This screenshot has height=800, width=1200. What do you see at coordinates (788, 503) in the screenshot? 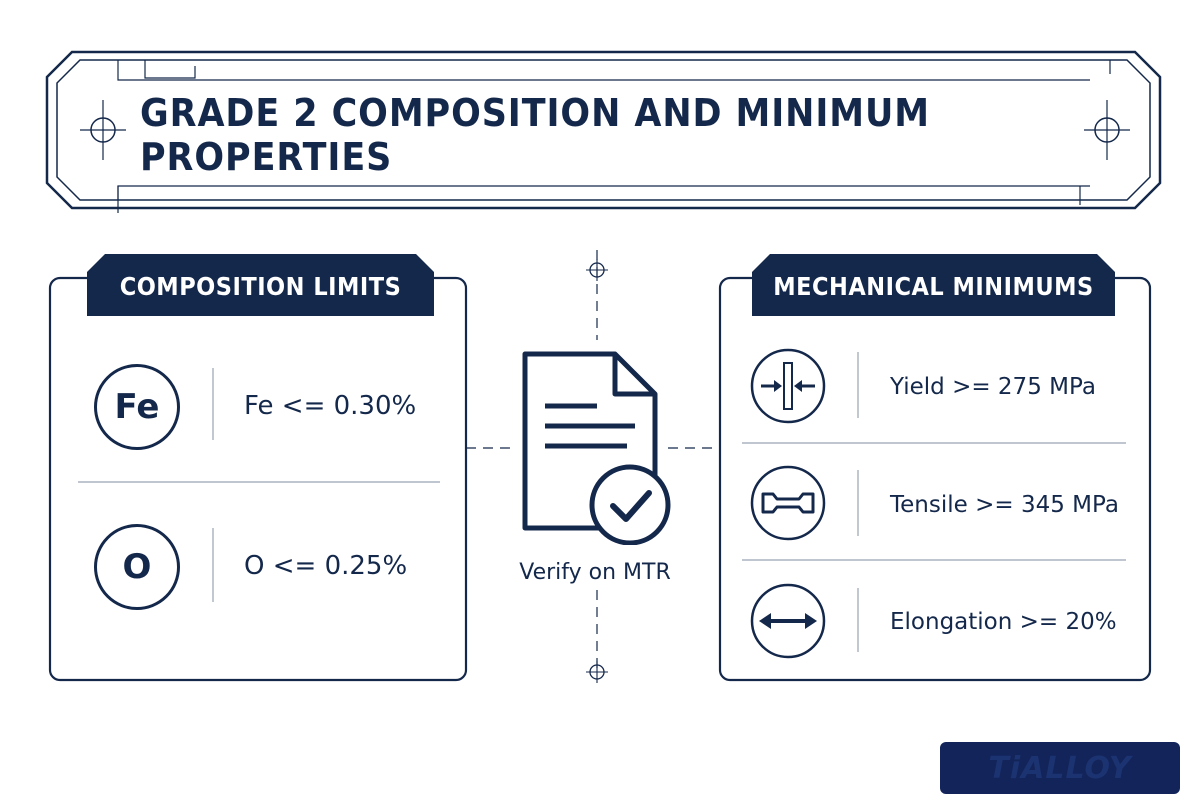
I see `tensile-specimen-icon` at bounding box center [788, 503].